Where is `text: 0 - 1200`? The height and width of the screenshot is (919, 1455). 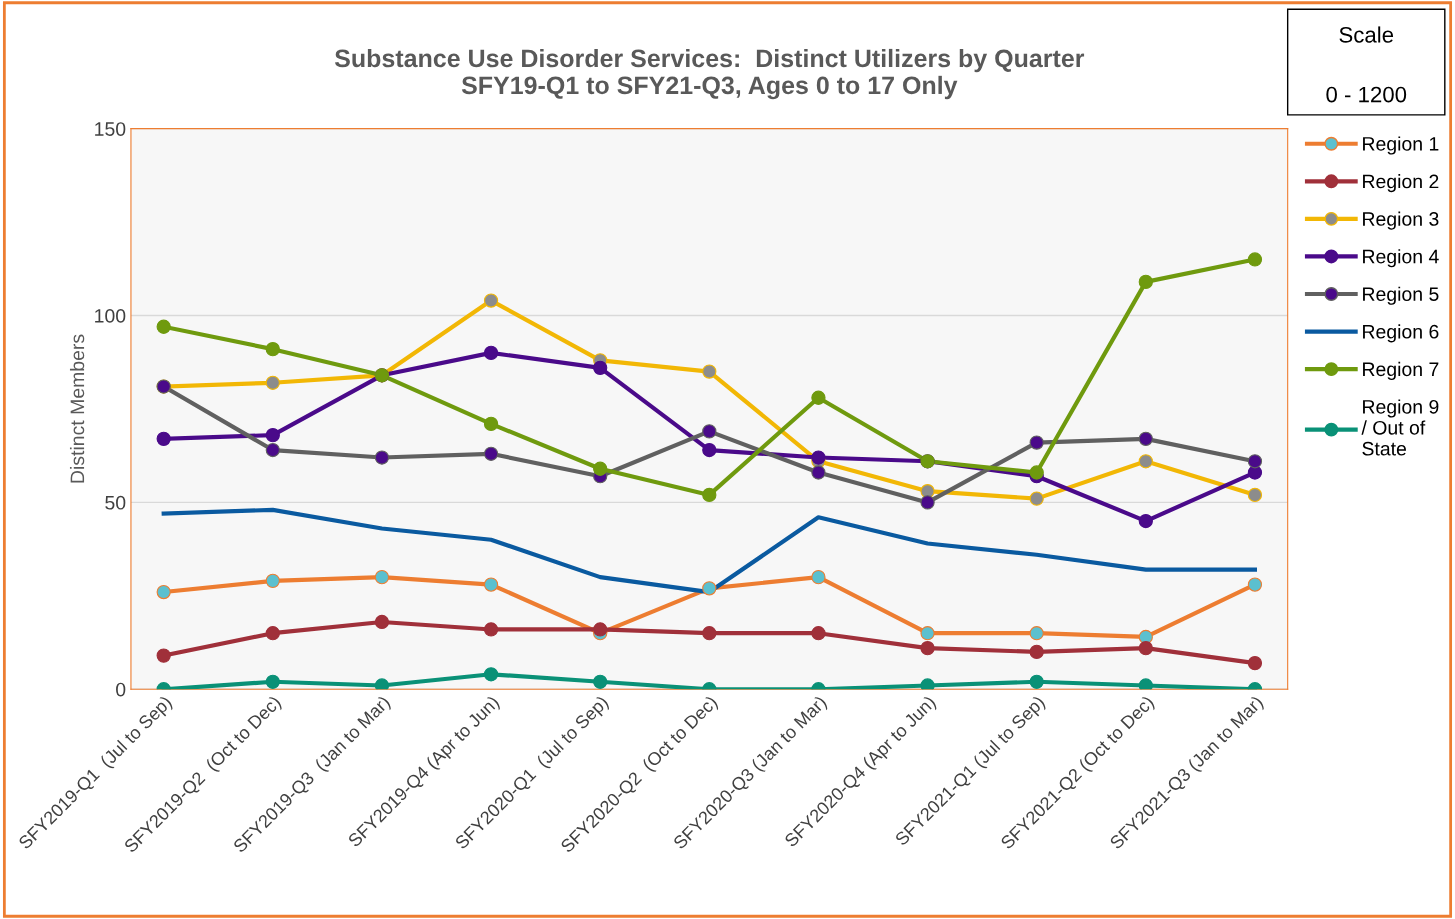 text: 0 - 1200 is located at coordinates (1366, 94).